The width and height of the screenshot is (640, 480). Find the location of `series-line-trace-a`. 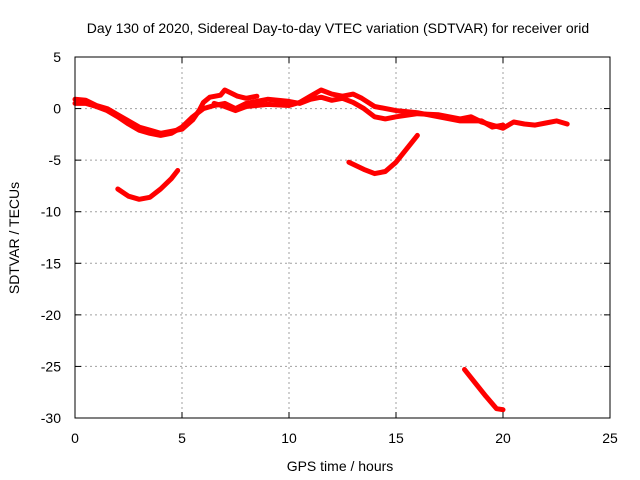

series-line-trace-a is located at coordinates (166, 111).